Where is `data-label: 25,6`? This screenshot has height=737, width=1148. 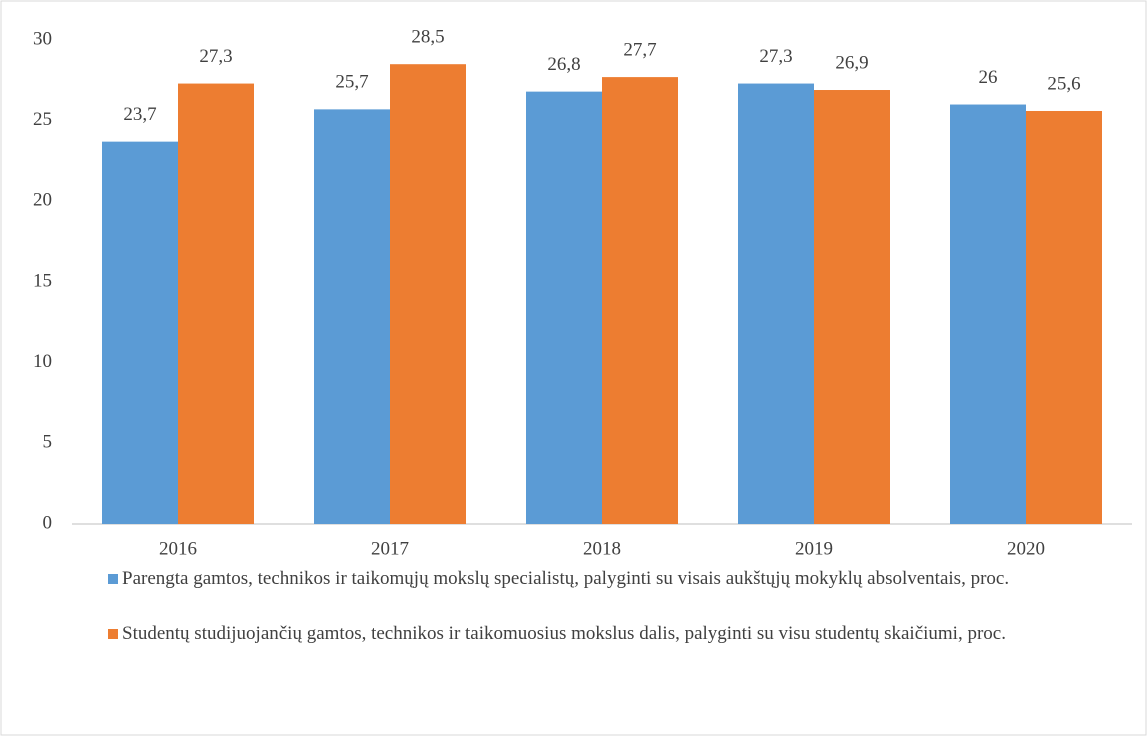 data-label: 25,6 is located at coordinates (1063, 83).